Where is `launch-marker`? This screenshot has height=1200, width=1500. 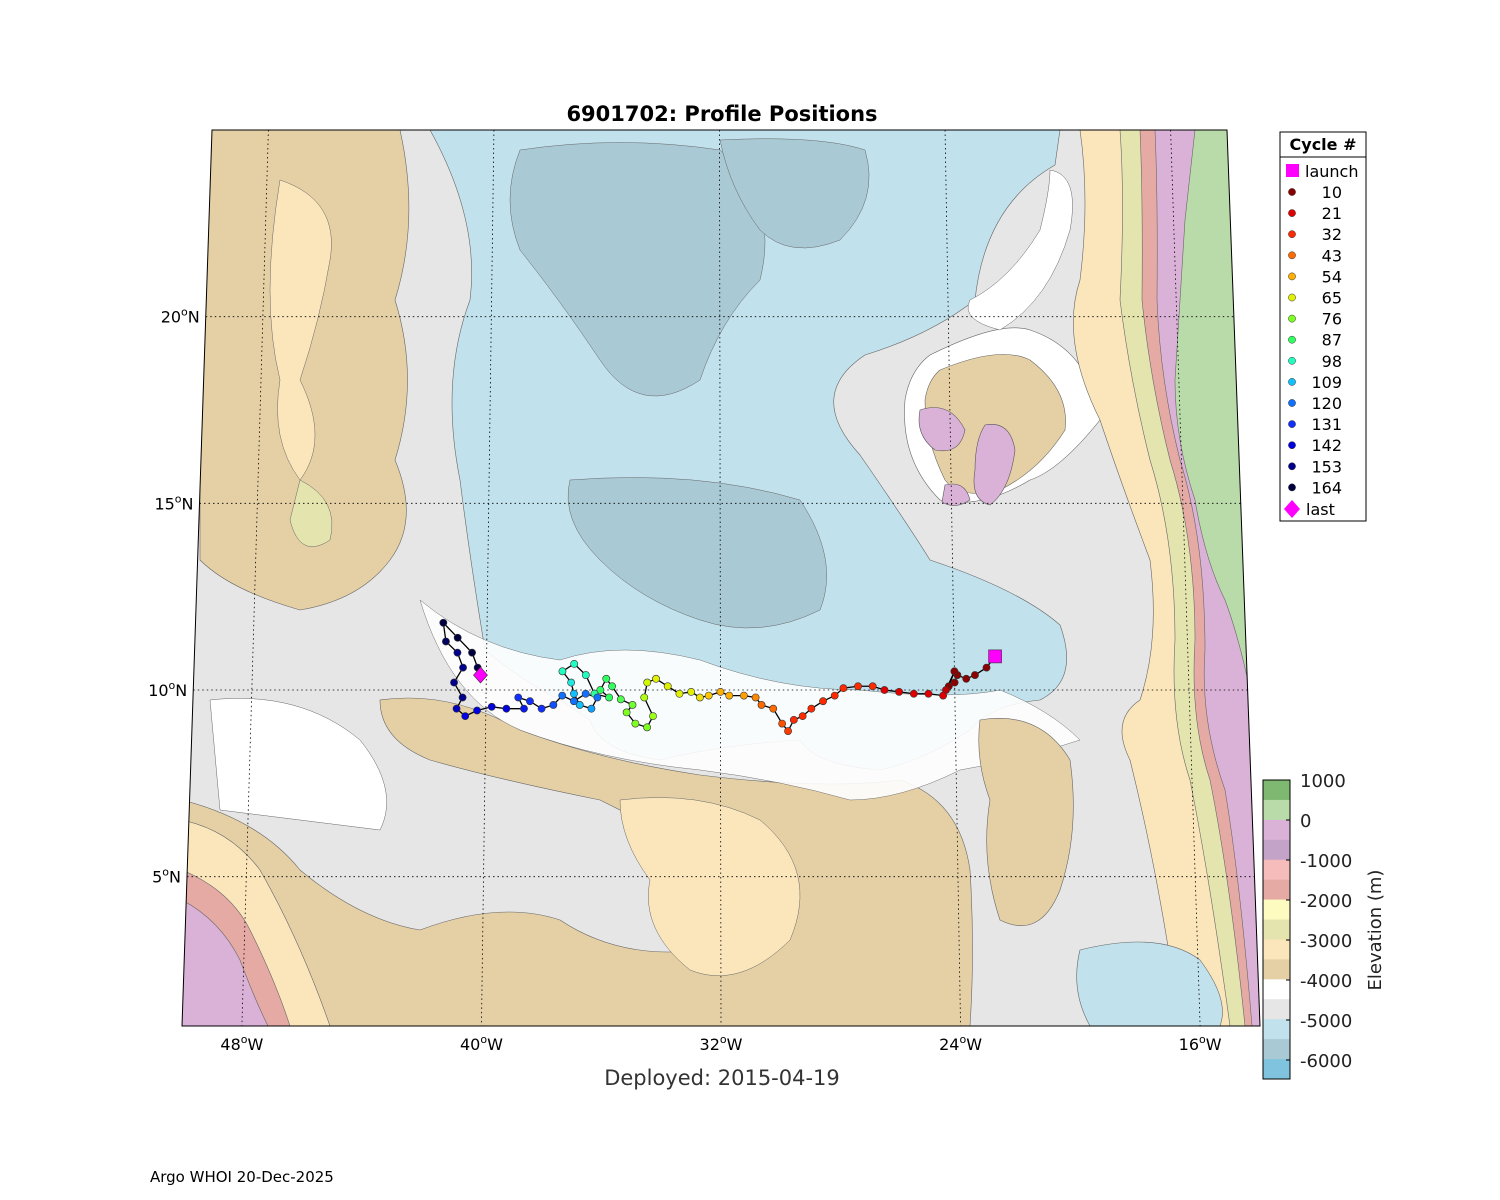
launch-marker is located at coordinates (995, 656).